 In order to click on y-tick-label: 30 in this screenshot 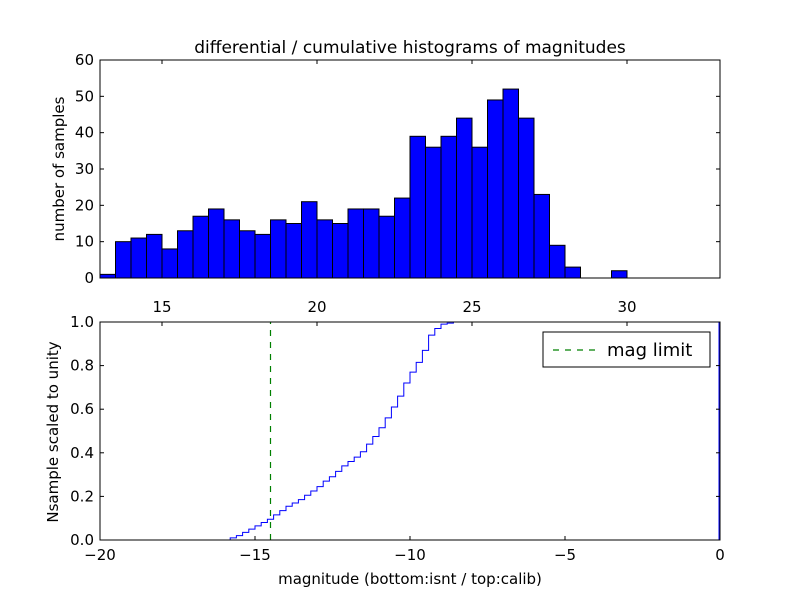, I will do `click(84, 169)`.